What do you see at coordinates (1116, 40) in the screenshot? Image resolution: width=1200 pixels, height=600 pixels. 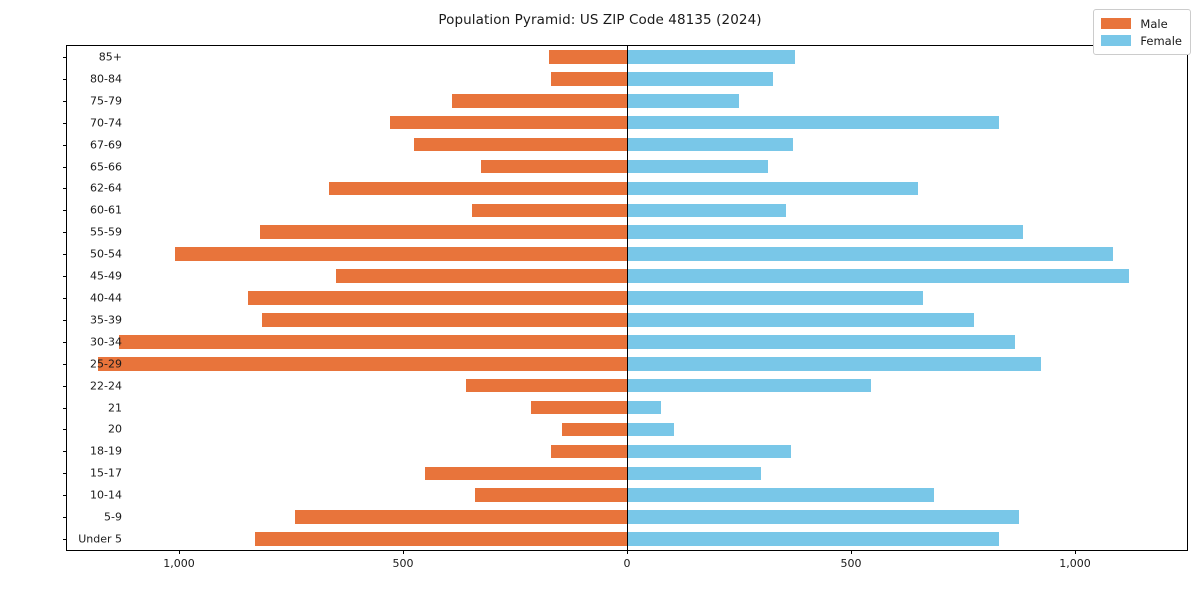 I see `legend-swatch-female` at bounding box center [1116, 40].